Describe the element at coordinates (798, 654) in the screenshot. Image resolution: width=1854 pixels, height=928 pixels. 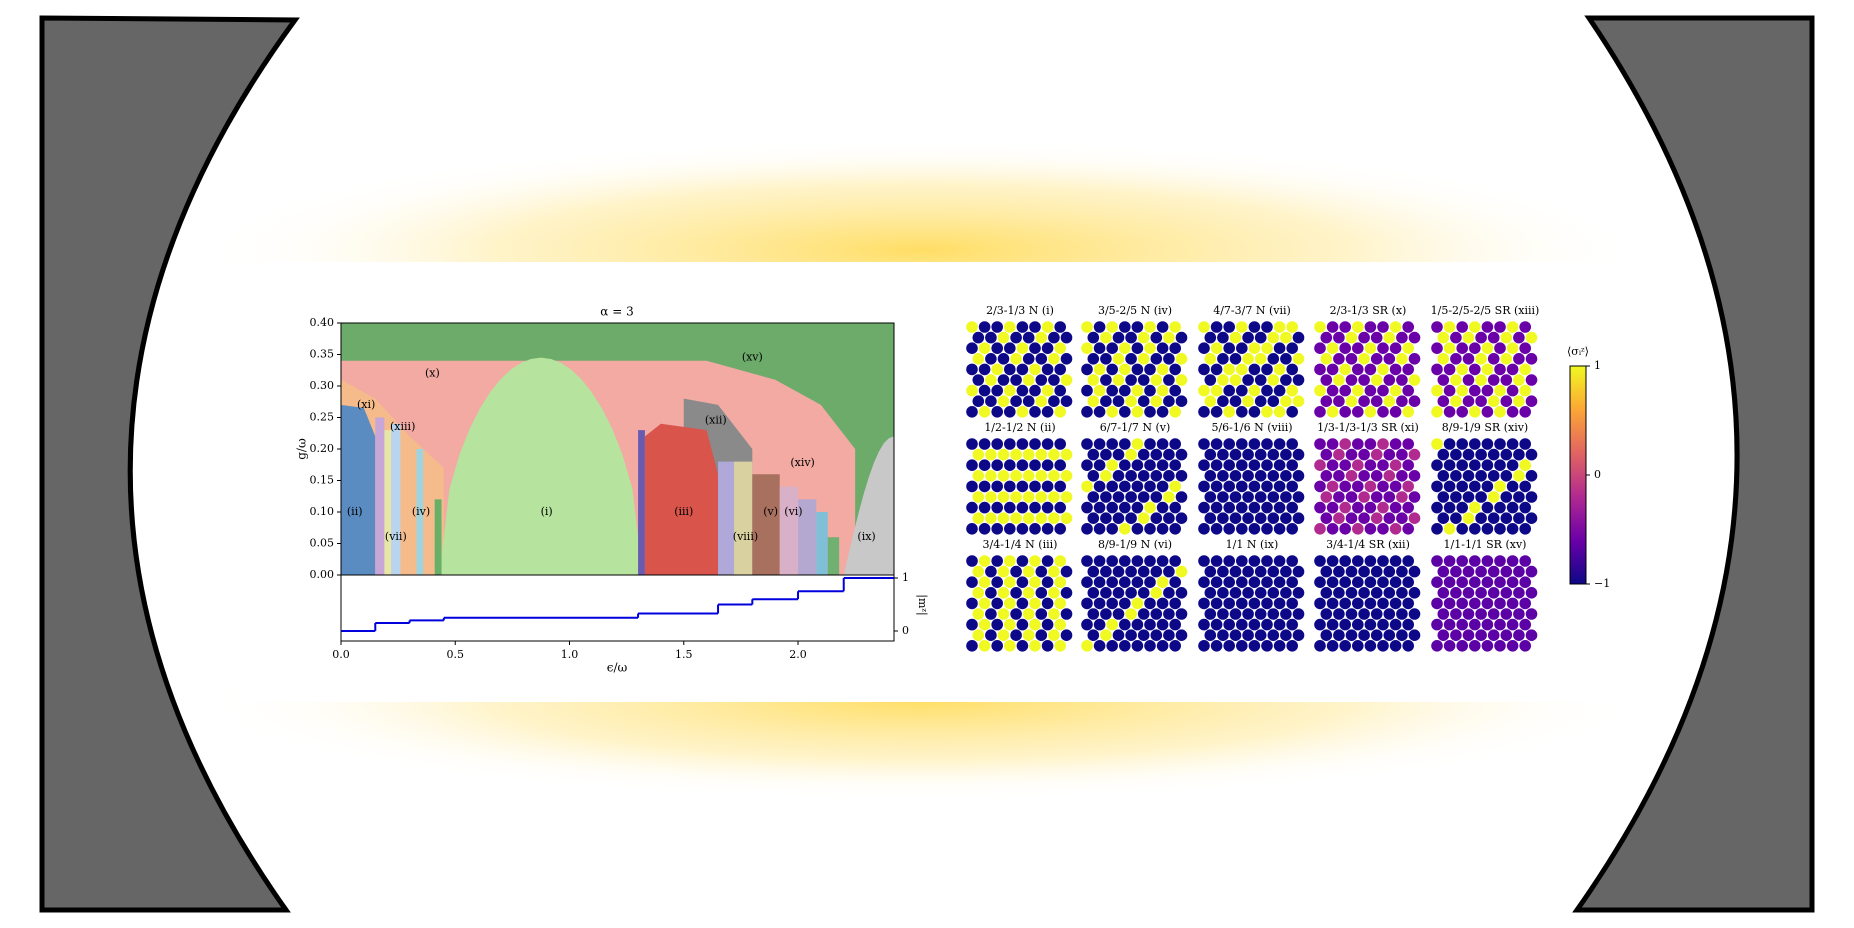
I see `x-tick-label: 2.0` at that location.